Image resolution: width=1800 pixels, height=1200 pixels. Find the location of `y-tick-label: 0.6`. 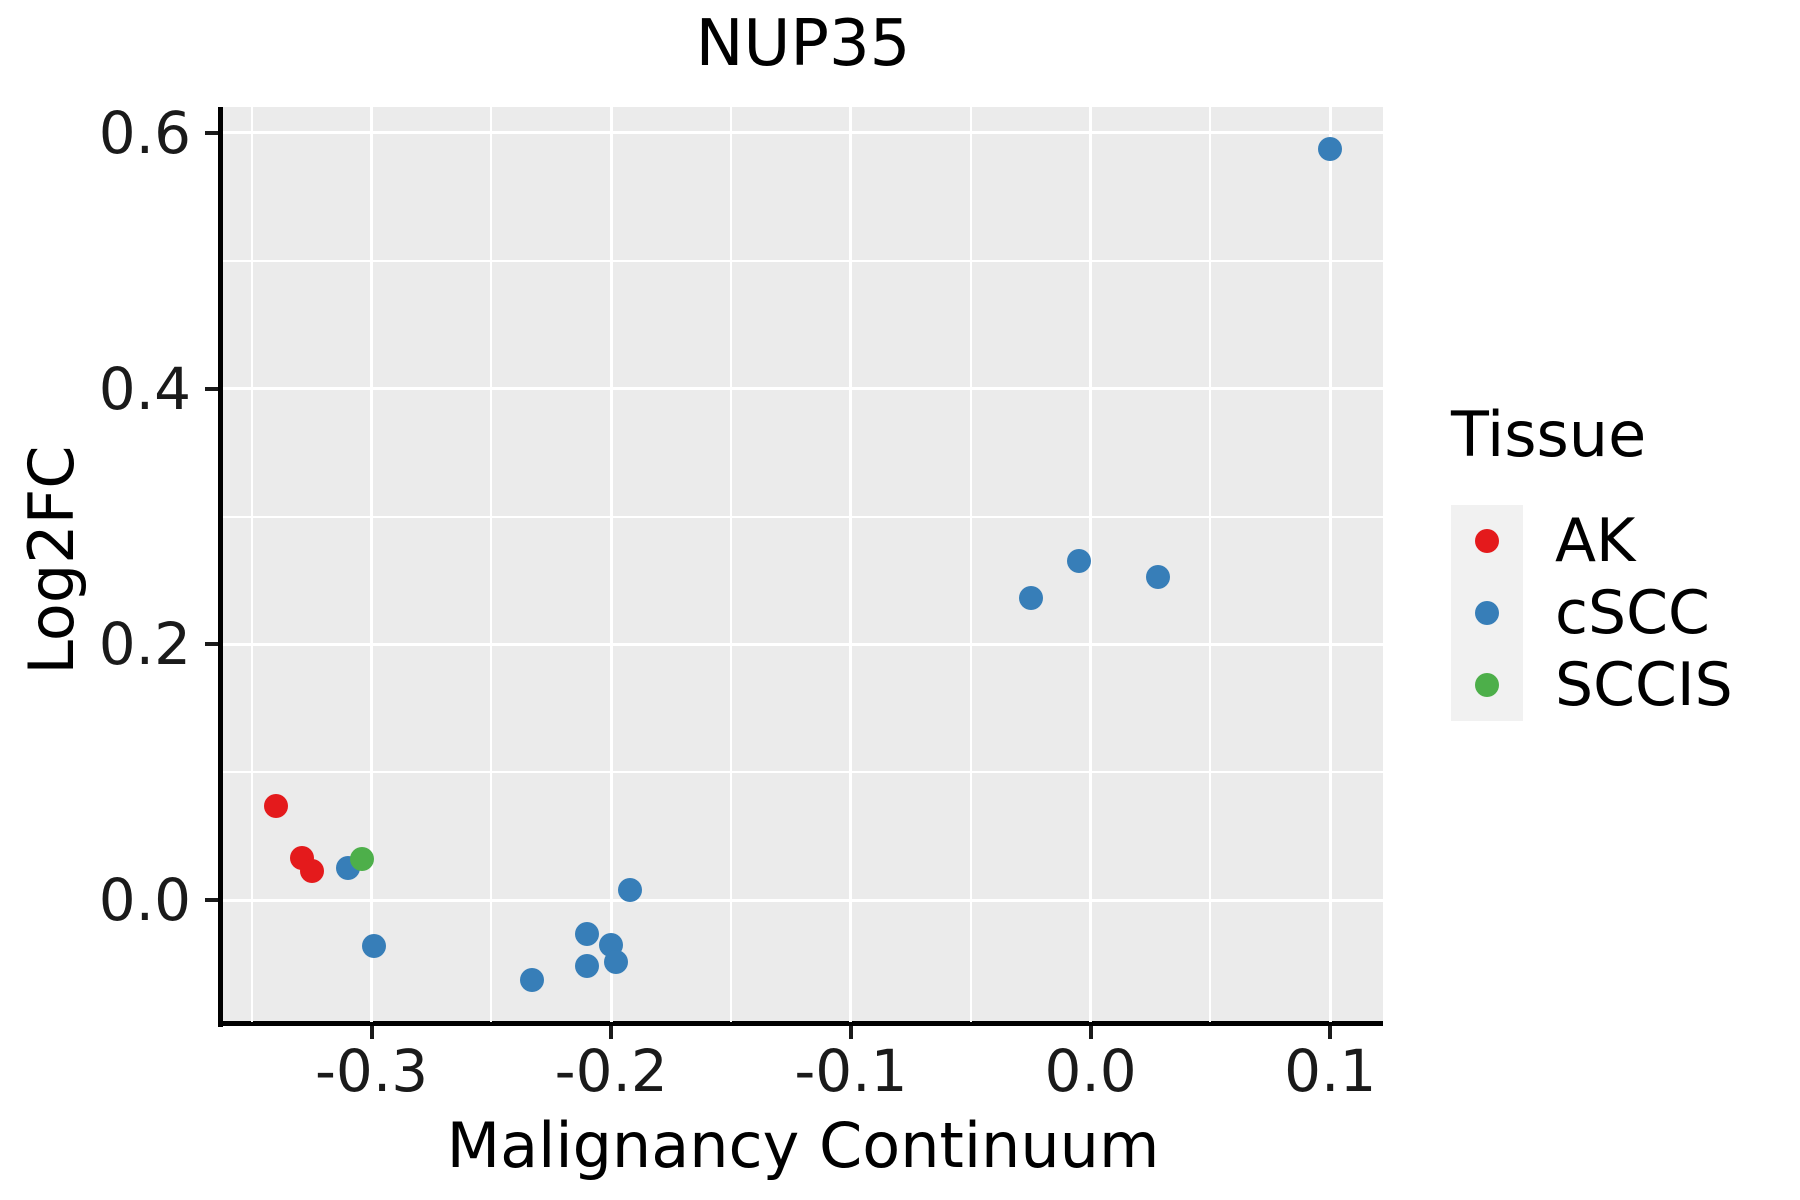

y-tick-label: 0.6 is located at coordinates (144, 132).